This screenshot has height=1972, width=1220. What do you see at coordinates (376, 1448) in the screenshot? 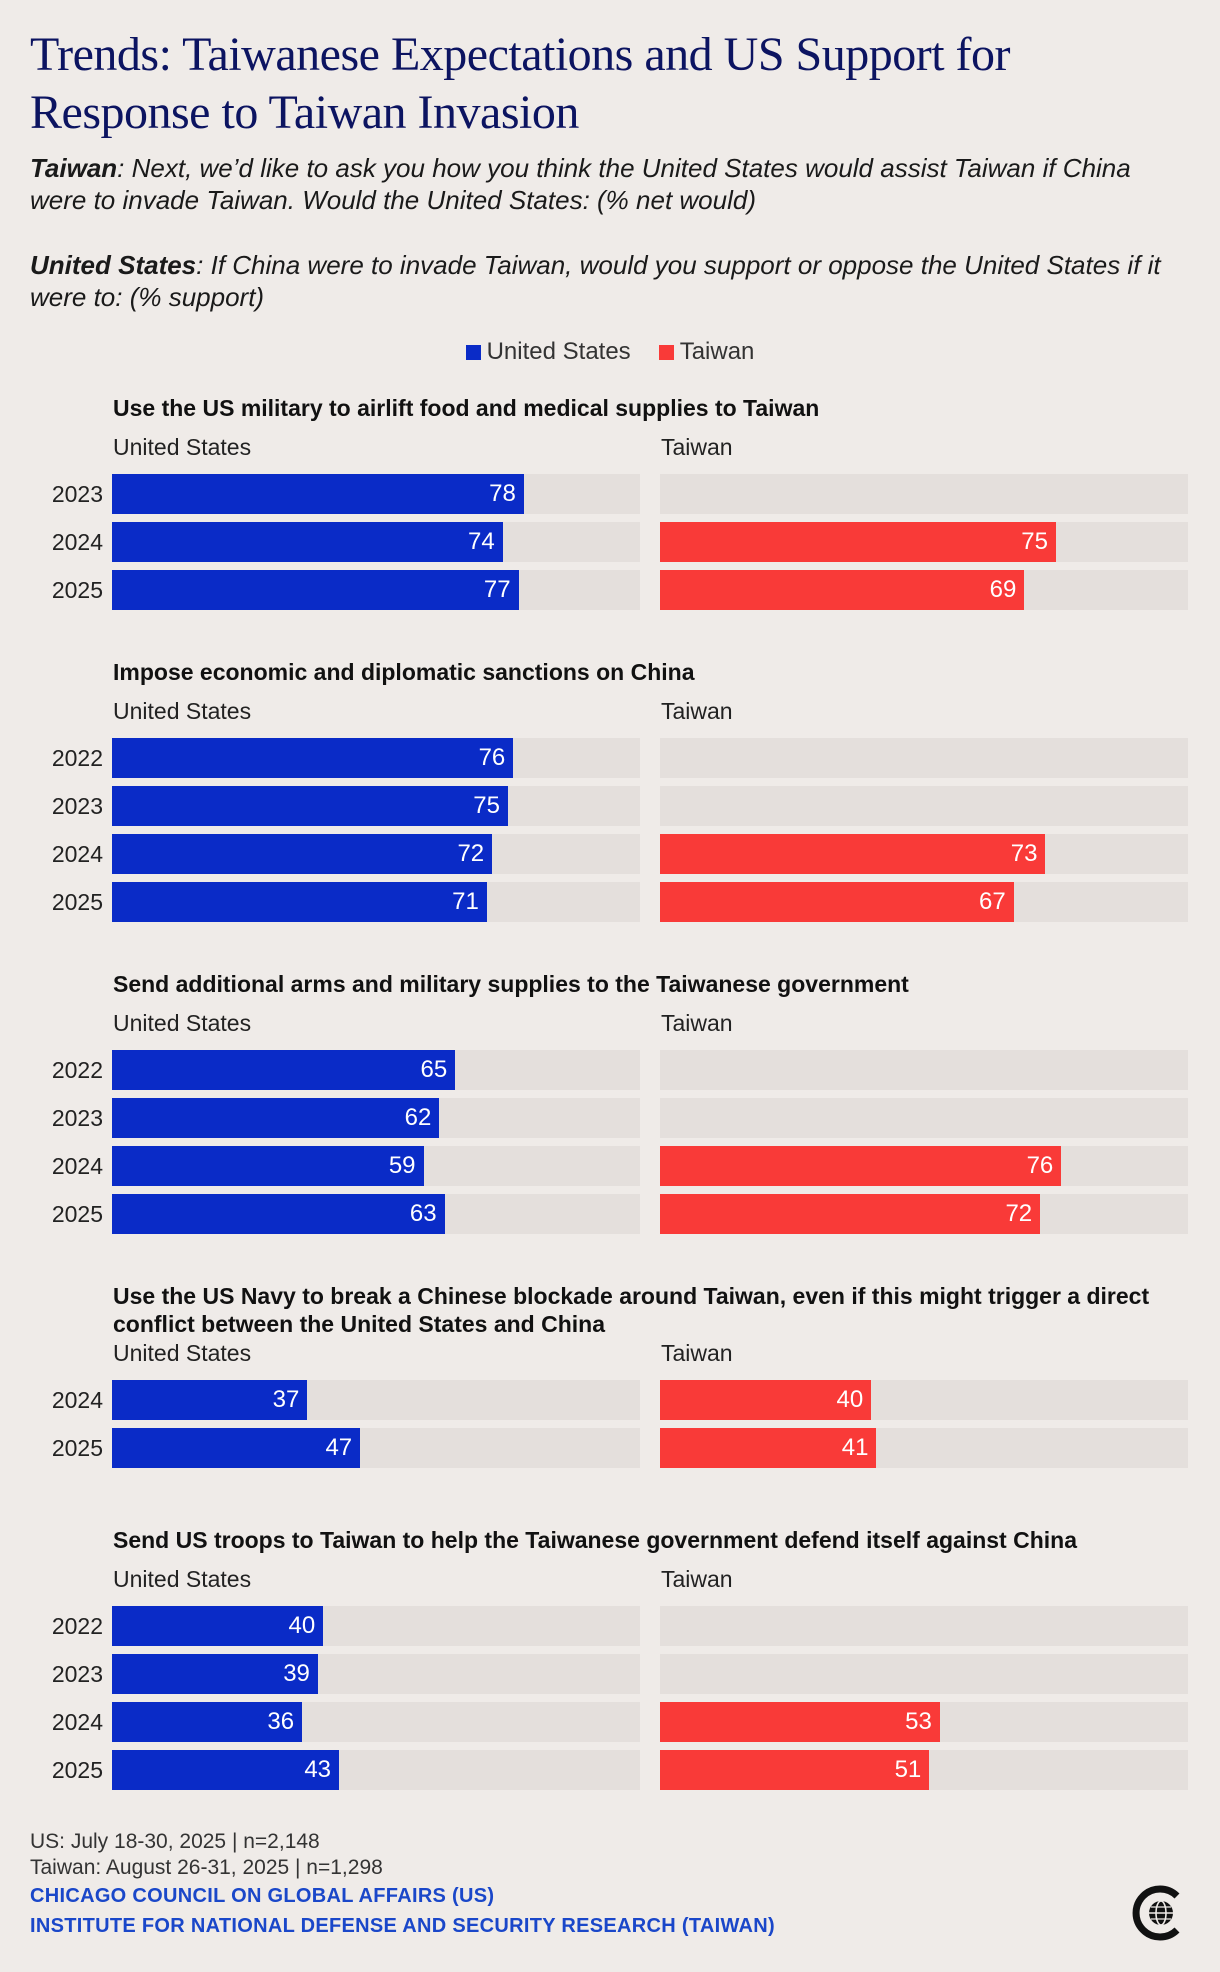
I see `bar-track-us: 47` at bounding box center [376, 1448].